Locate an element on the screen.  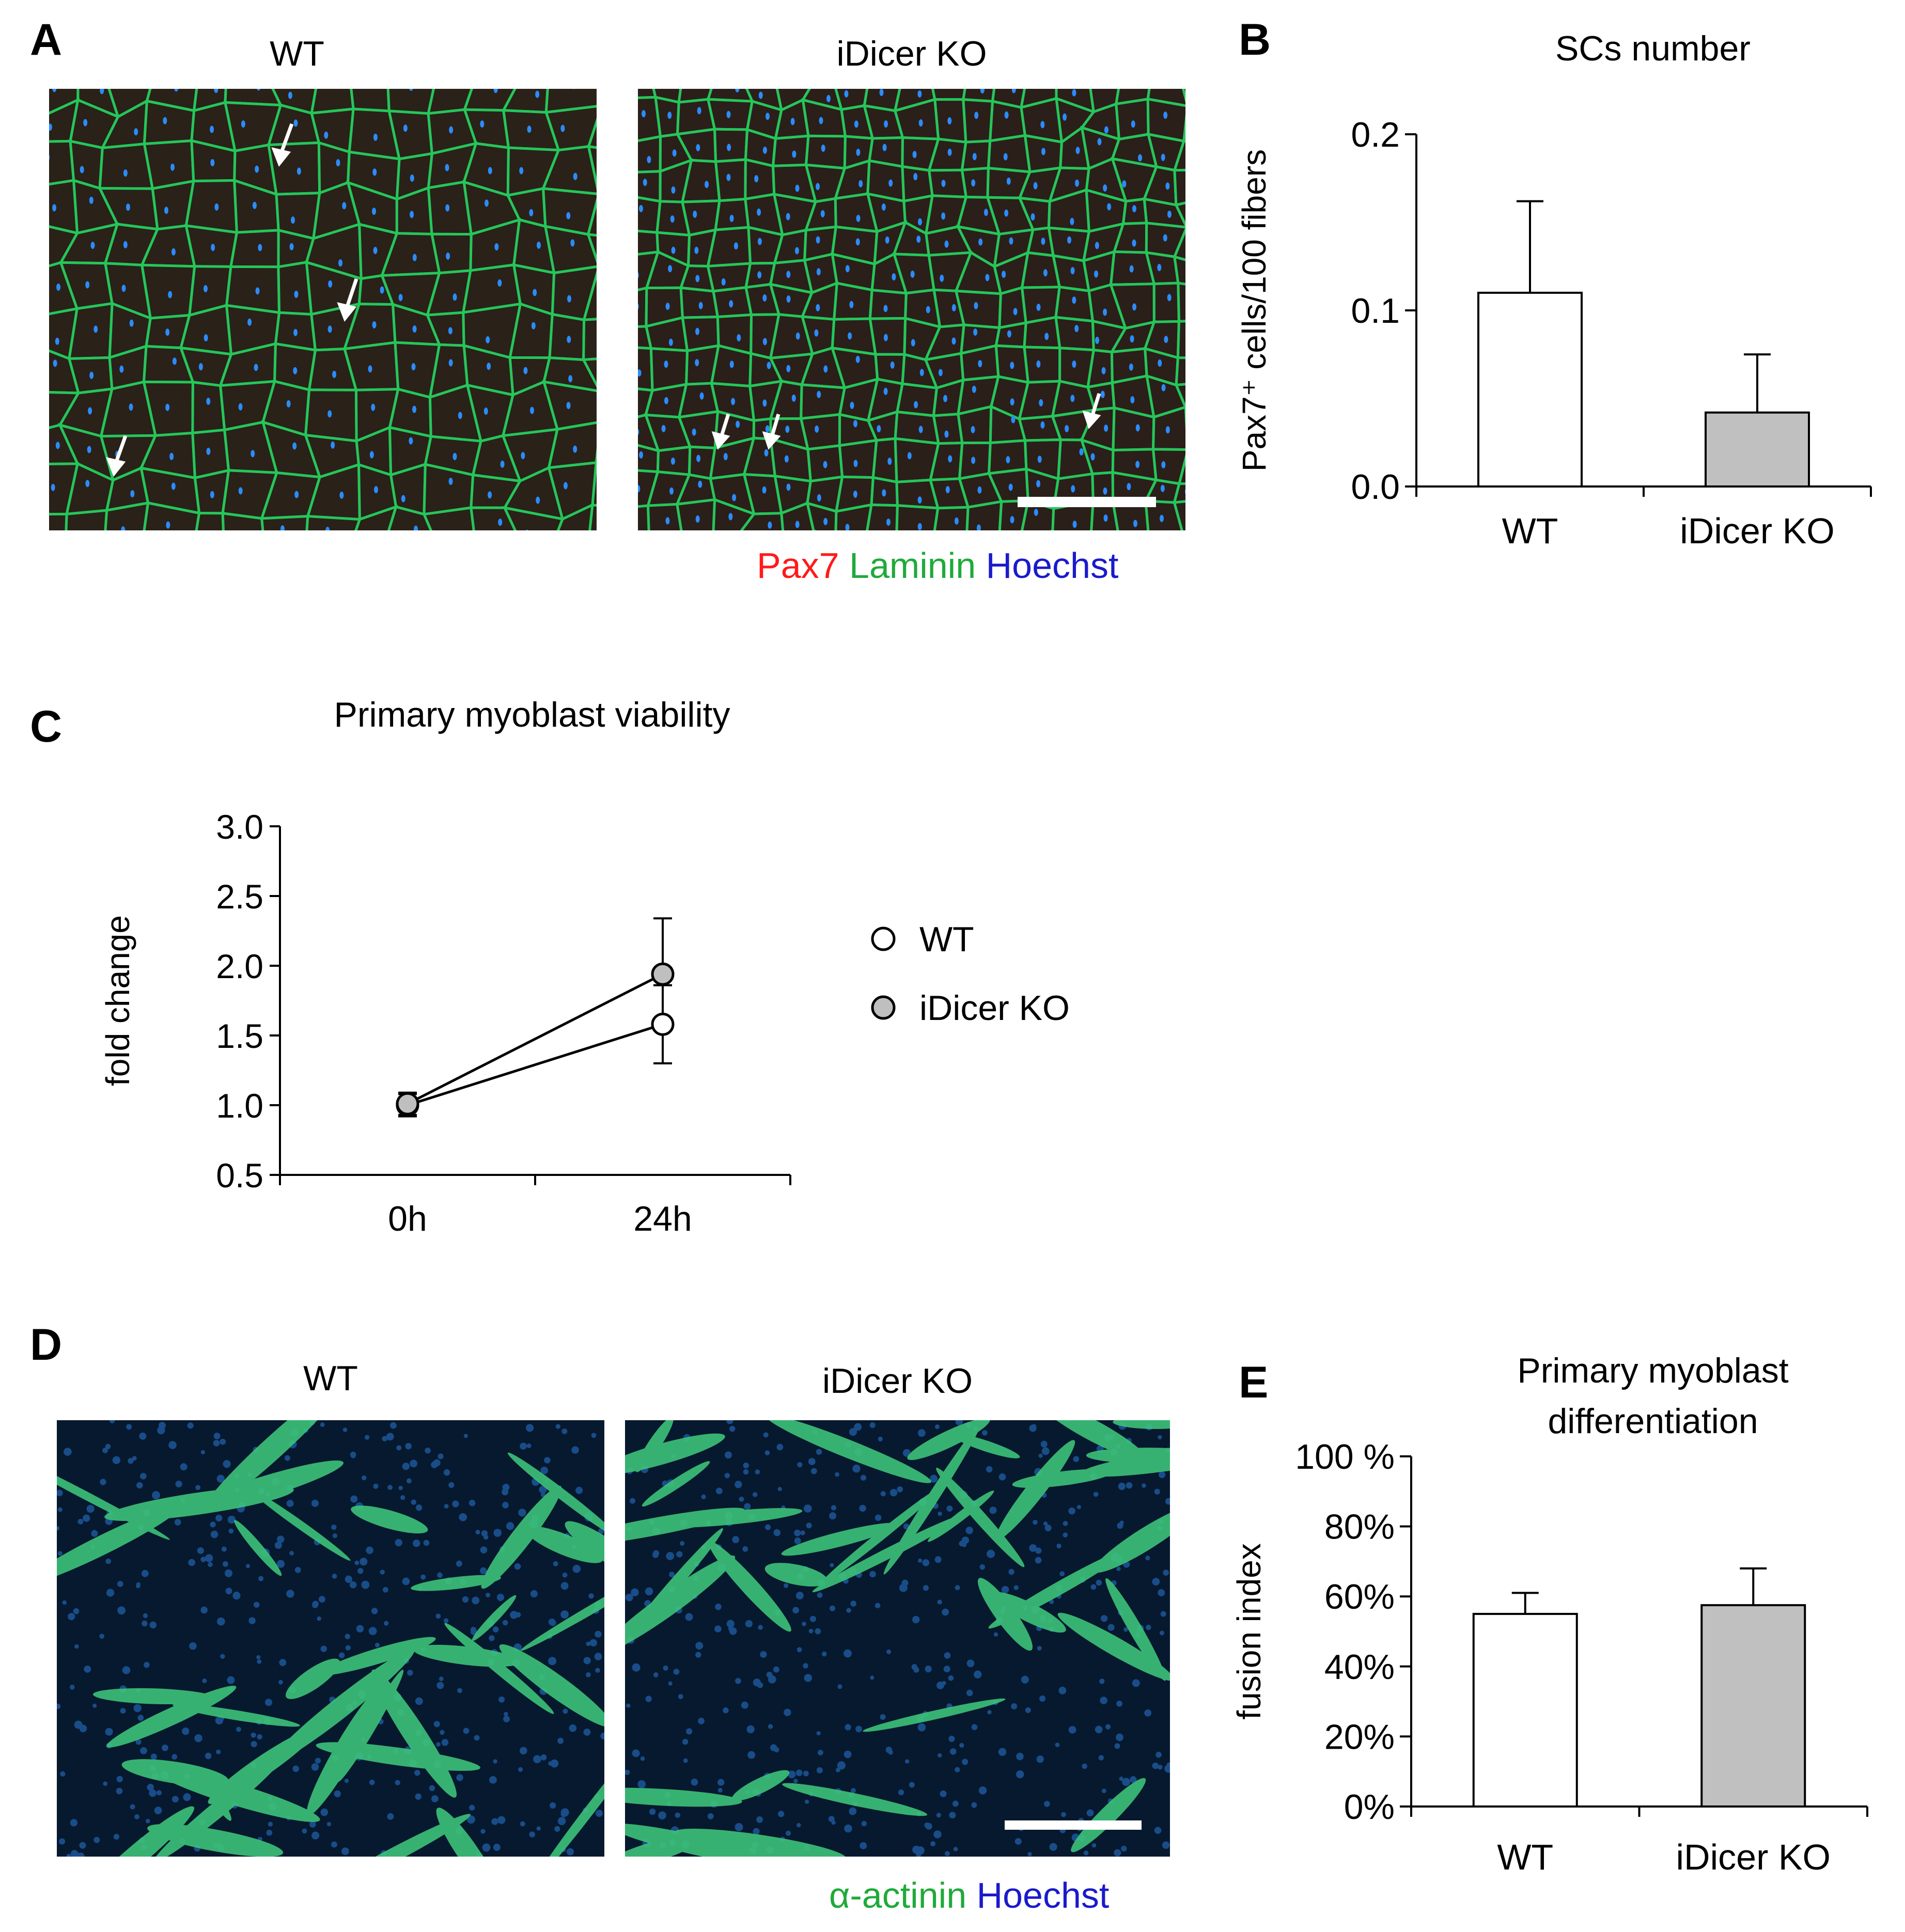
stain-actinin: α-actinin is located at coordinates (898, 1895).